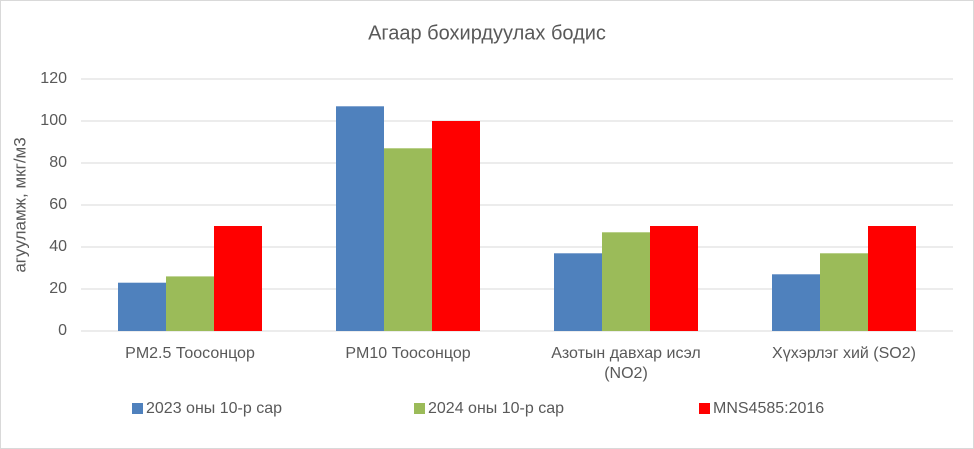 This screenshot has height=449, width=974. I want to click on chart-title: Агаар бохирдуулах бодис, so click(487, 33).